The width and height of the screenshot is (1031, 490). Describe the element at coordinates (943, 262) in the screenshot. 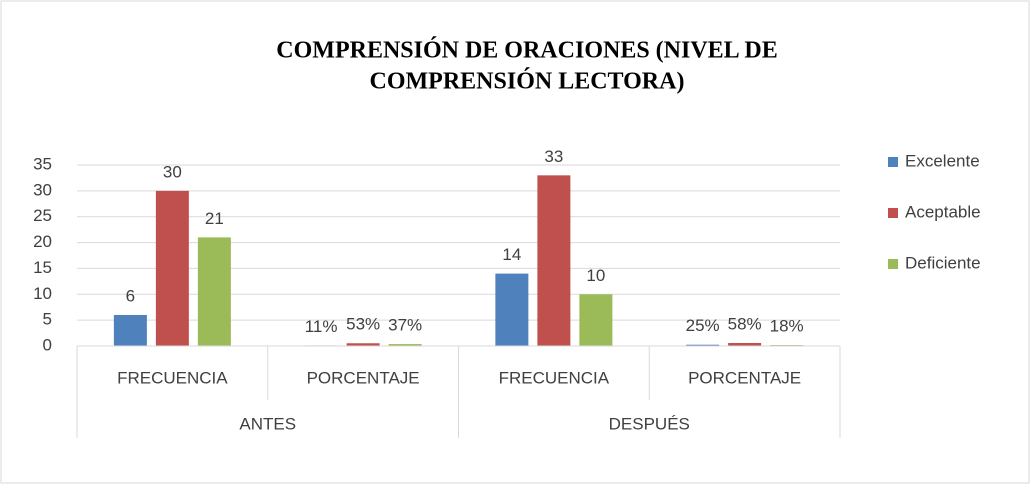

I see `legend-label: Deficiente` at that location.